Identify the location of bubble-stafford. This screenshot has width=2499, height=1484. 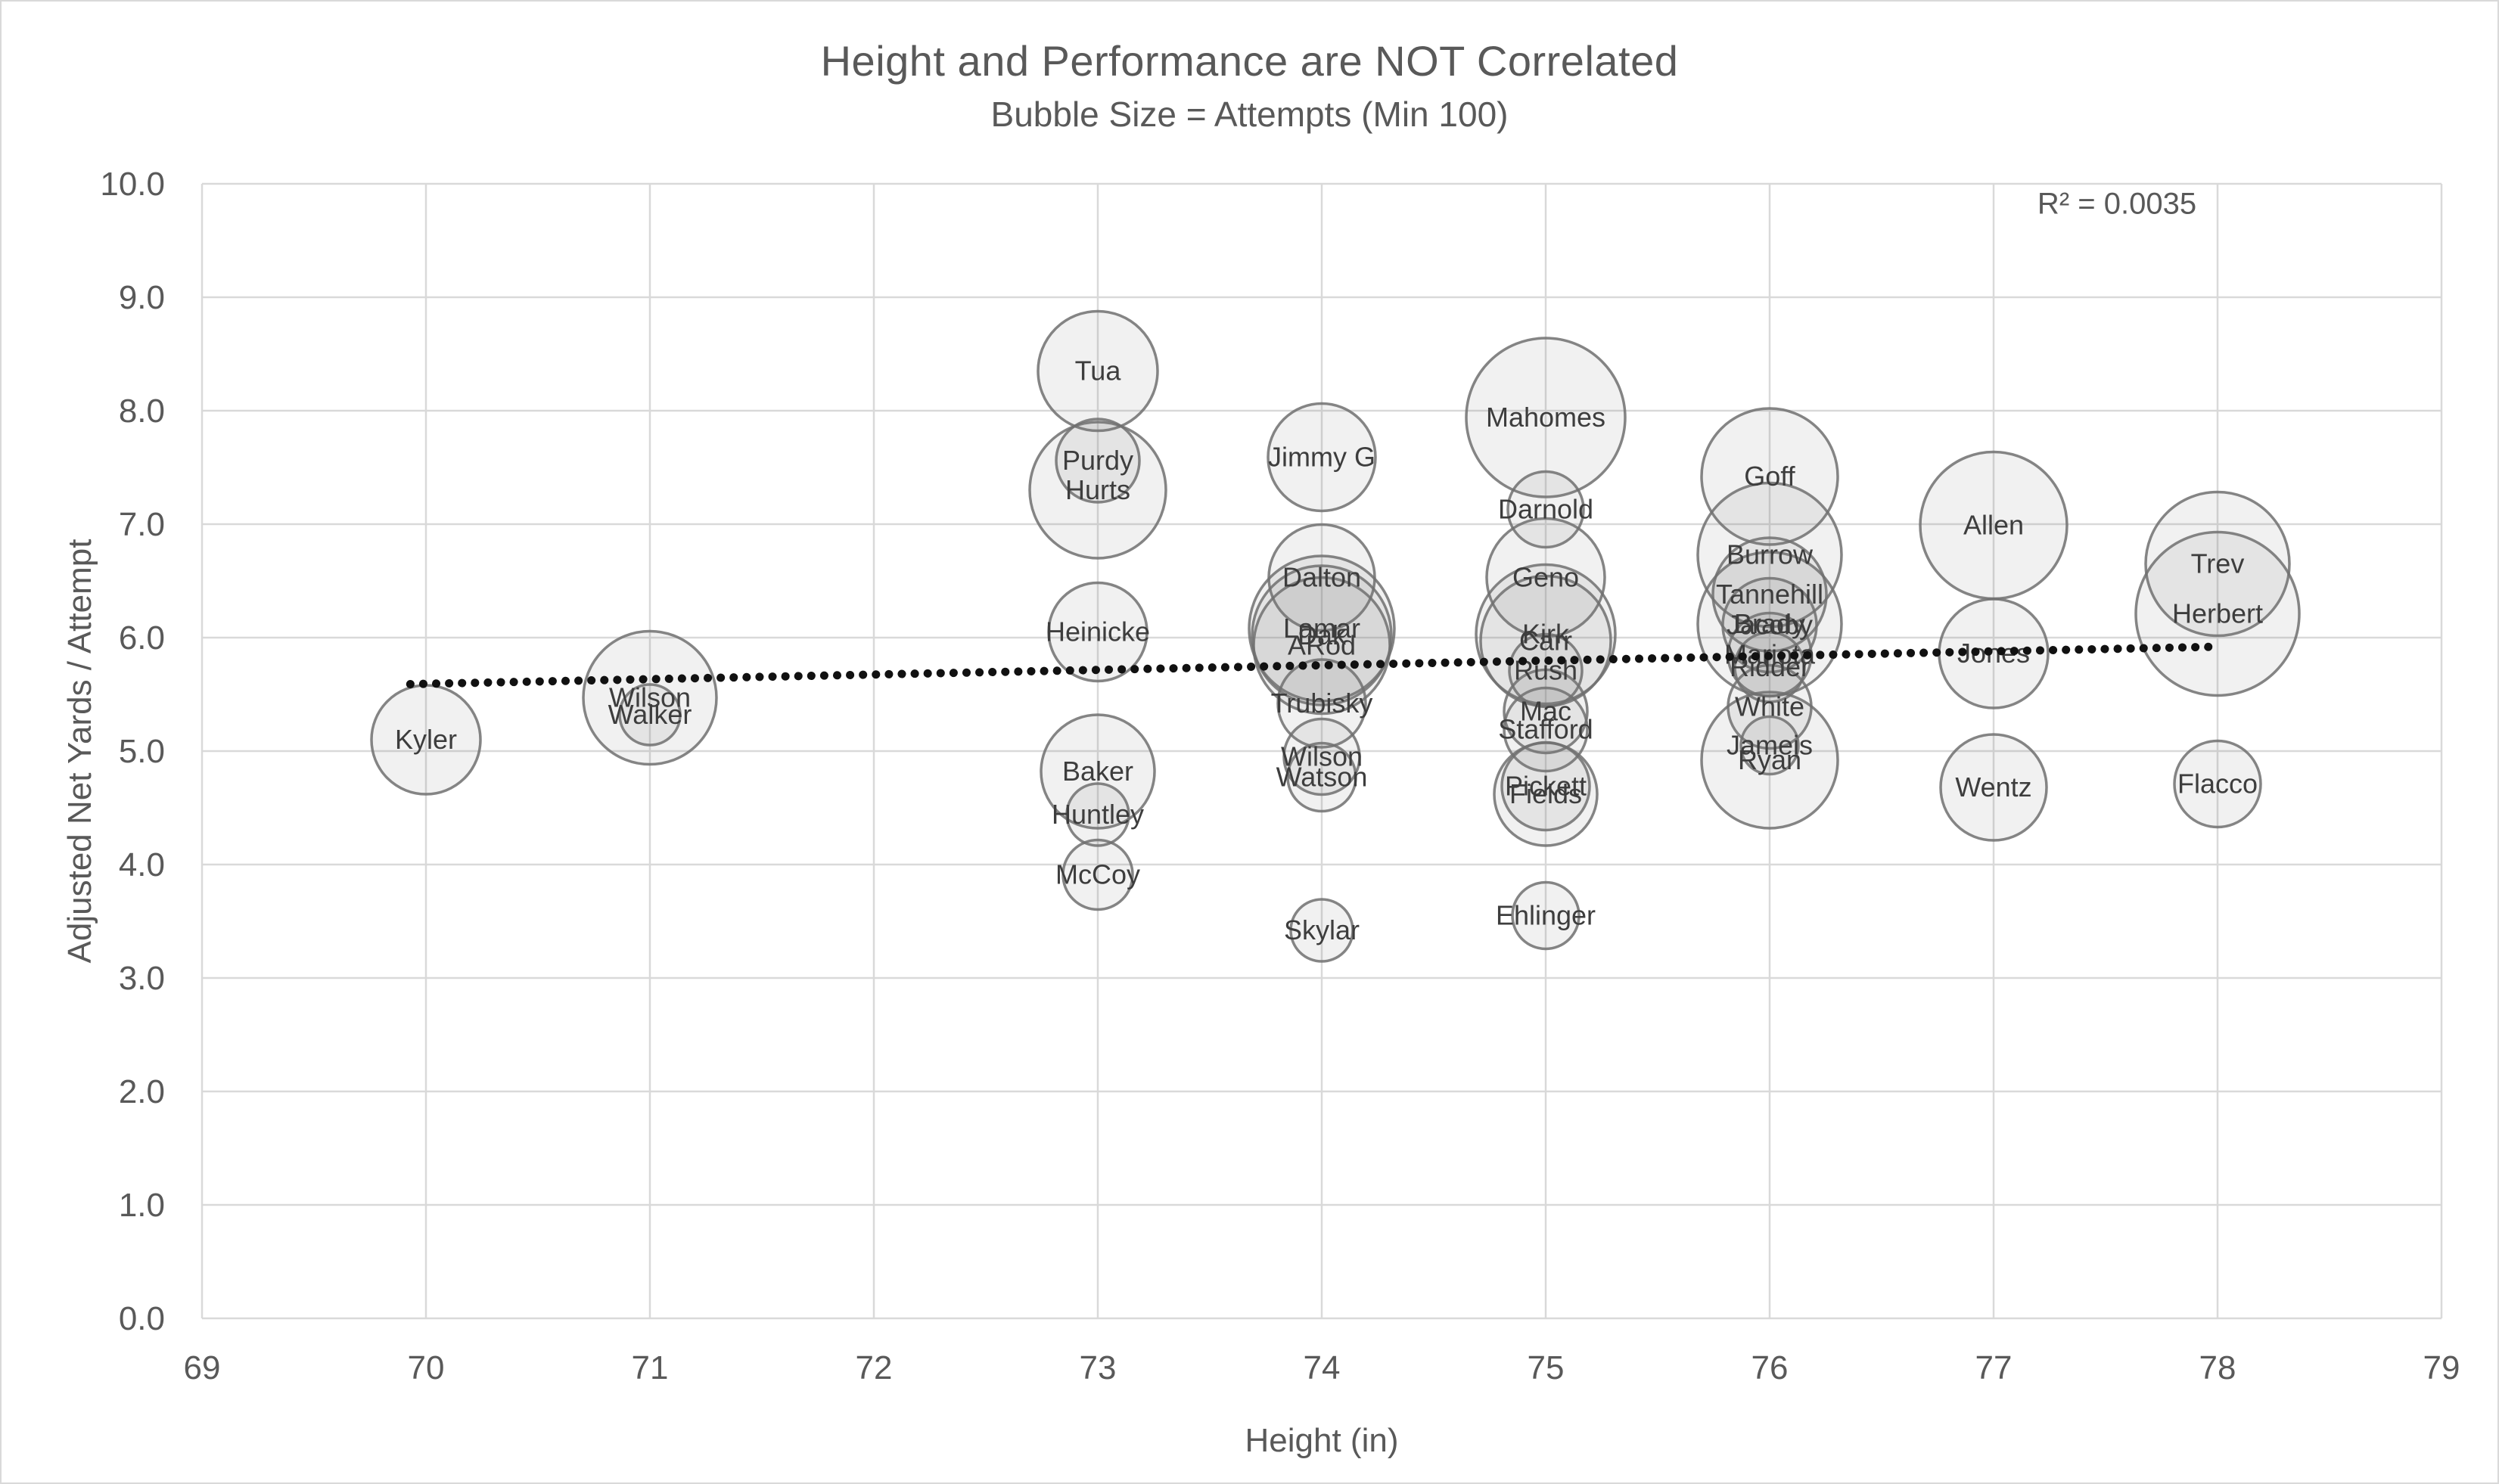
(1546, 729).